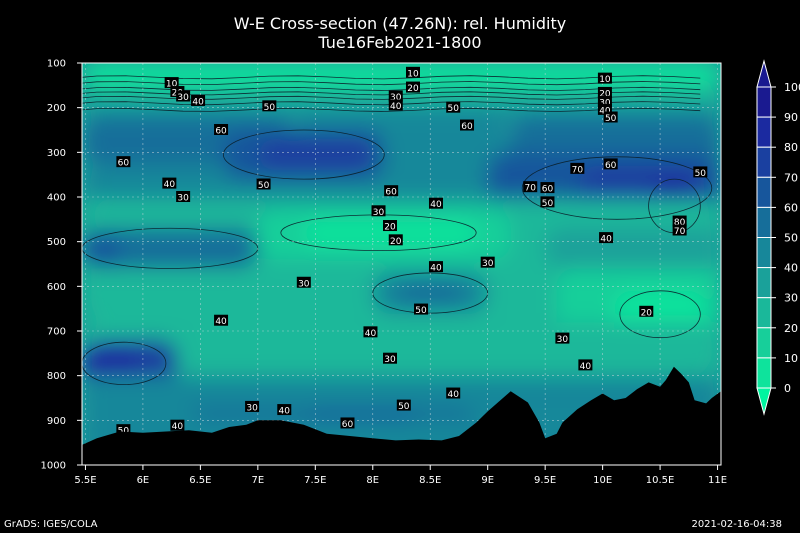  What do you see at coordinates (143, 480) in the screenshot?
I see `x-tick-label: 6E` at bounding box center [143, 480].